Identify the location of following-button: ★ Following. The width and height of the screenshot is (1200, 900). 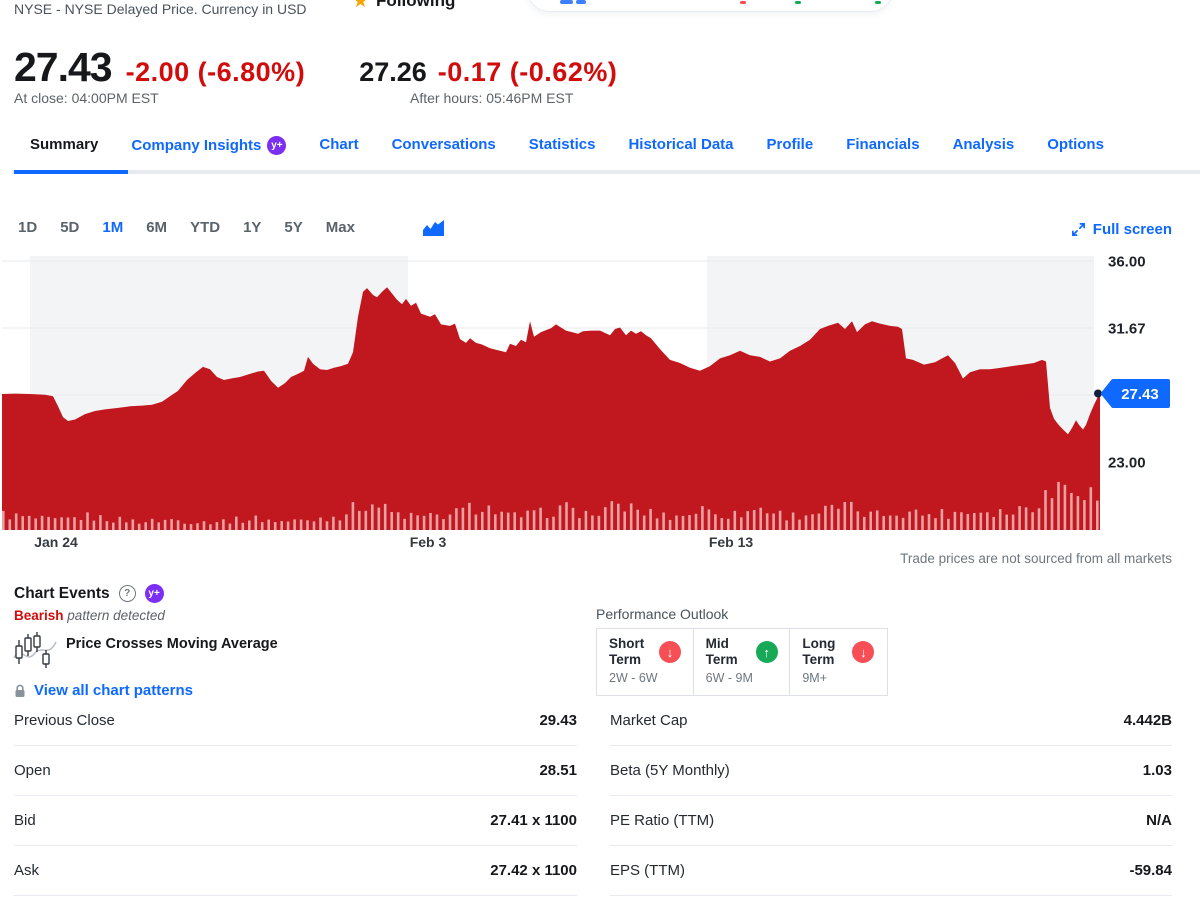
(403, 5).